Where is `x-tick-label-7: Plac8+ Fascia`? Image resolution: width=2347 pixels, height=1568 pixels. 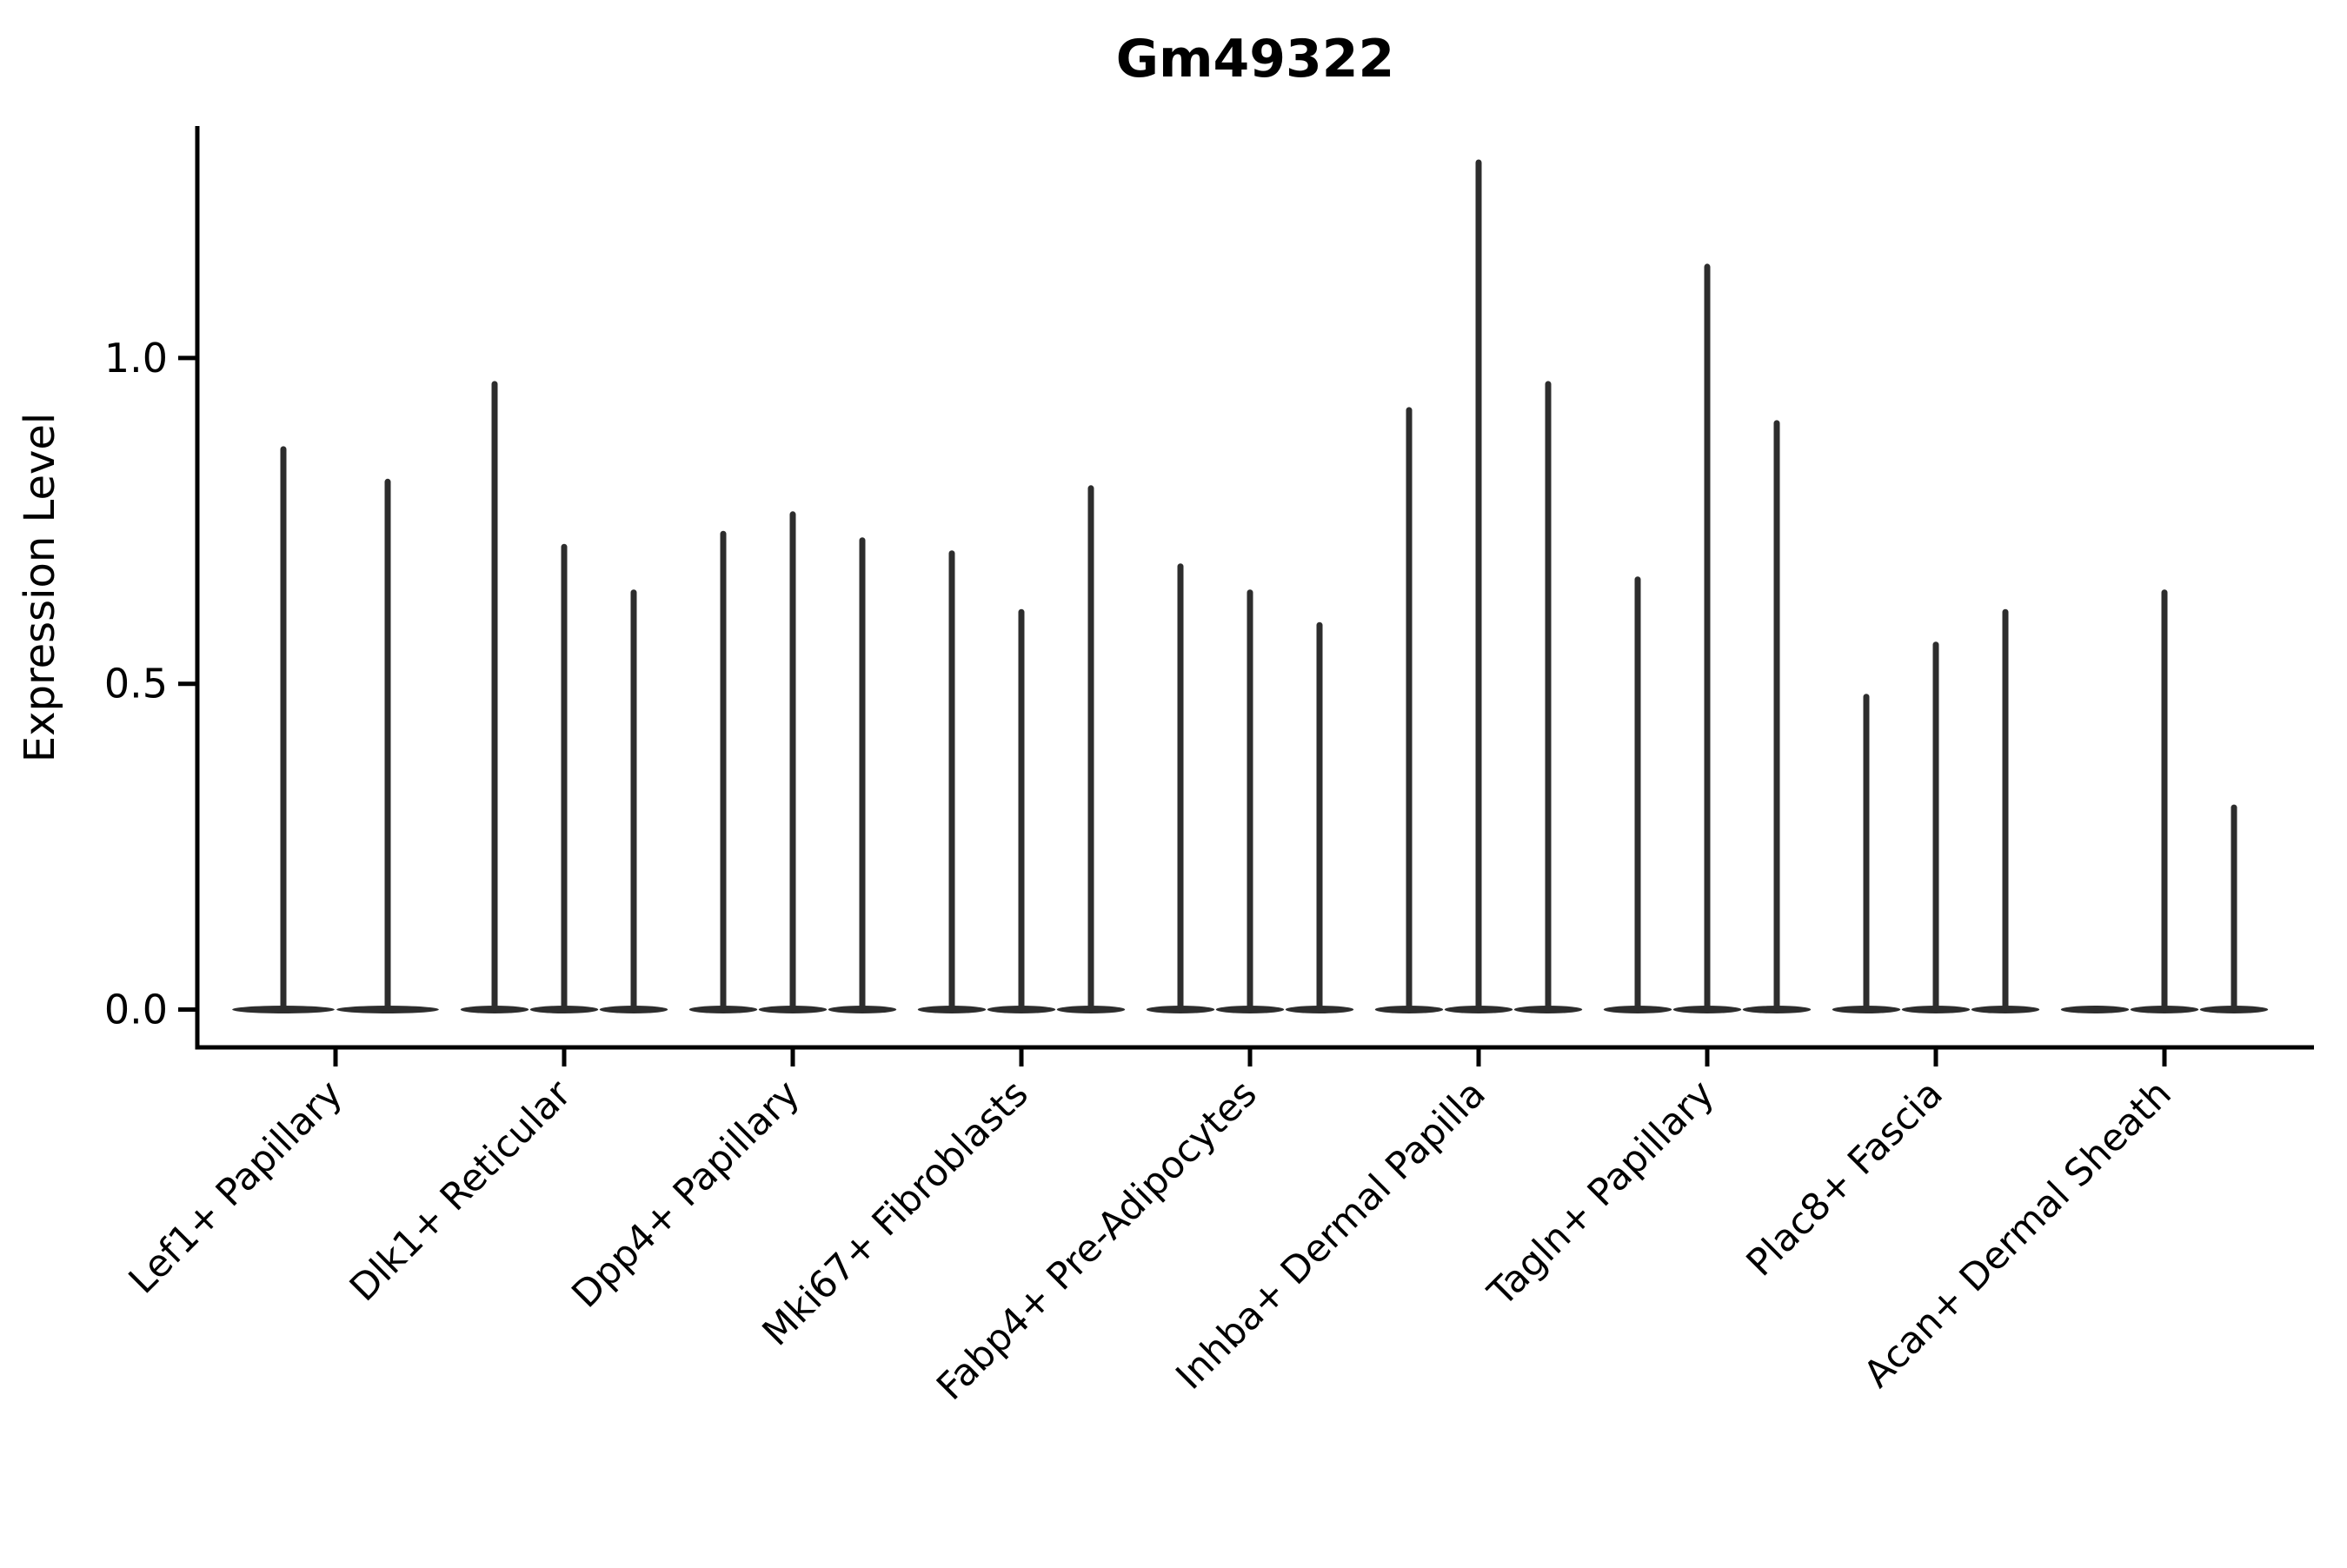
x-tick-label-7: Plac8+ Fascia is located at coordinates (1845, 1178).